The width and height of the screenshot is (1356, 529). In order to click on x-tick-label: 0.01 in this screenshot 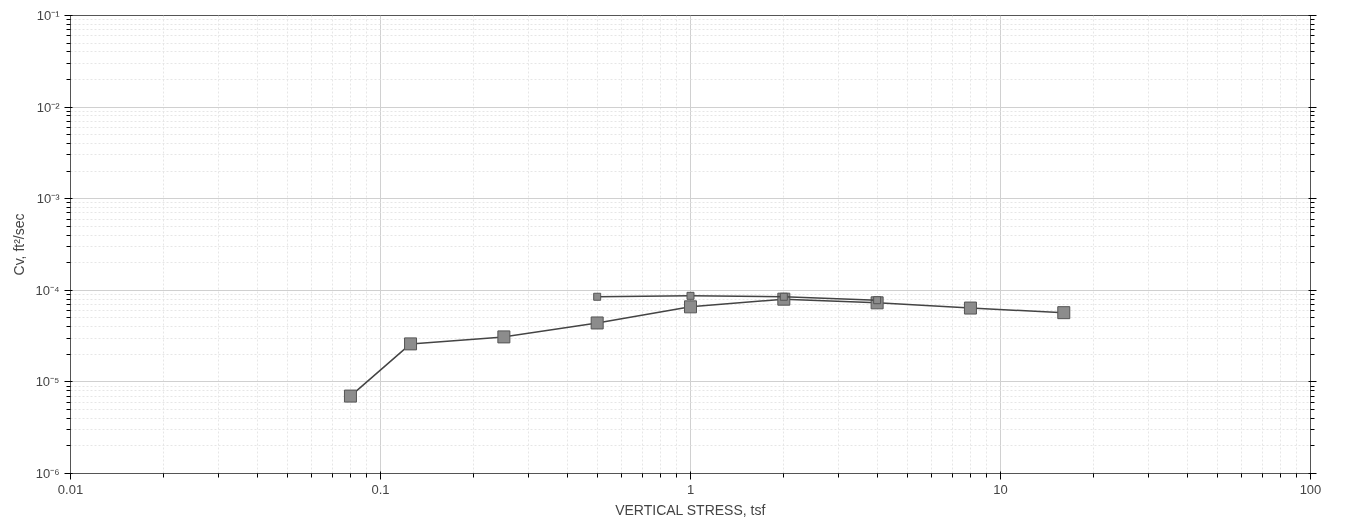, I will do `click(70, 489)`.